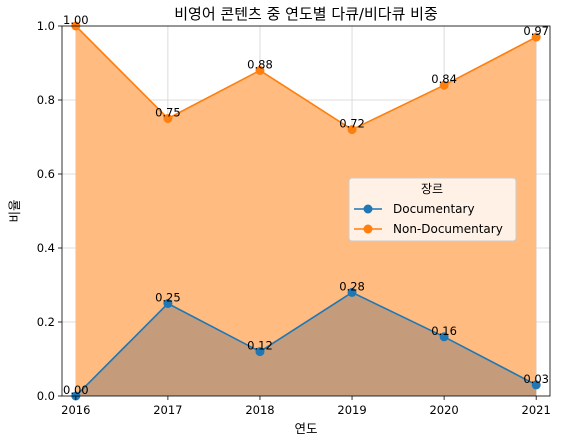 This screenshot has height=444, width=565. I want to click on y-tick-label: 0.8, so click(46, 100).